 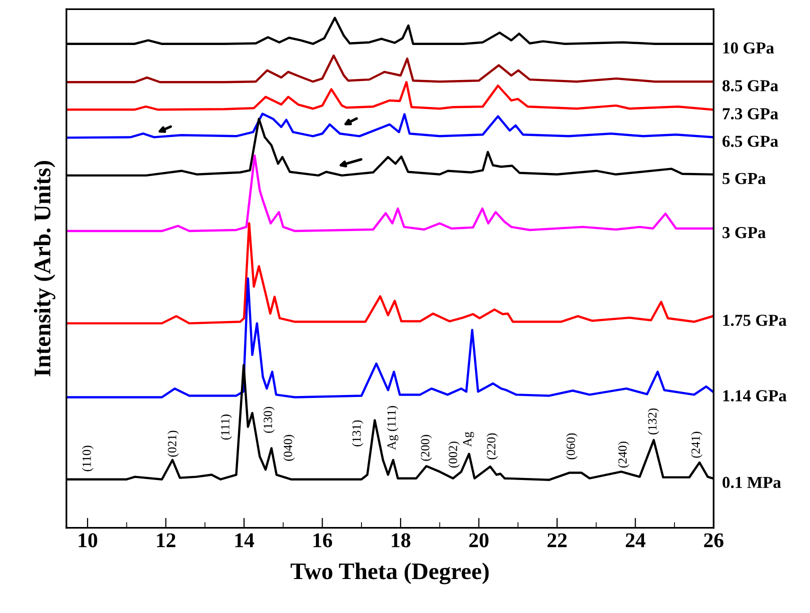 I want to click on x-tick-label: 12, so click(x=166, y=540).